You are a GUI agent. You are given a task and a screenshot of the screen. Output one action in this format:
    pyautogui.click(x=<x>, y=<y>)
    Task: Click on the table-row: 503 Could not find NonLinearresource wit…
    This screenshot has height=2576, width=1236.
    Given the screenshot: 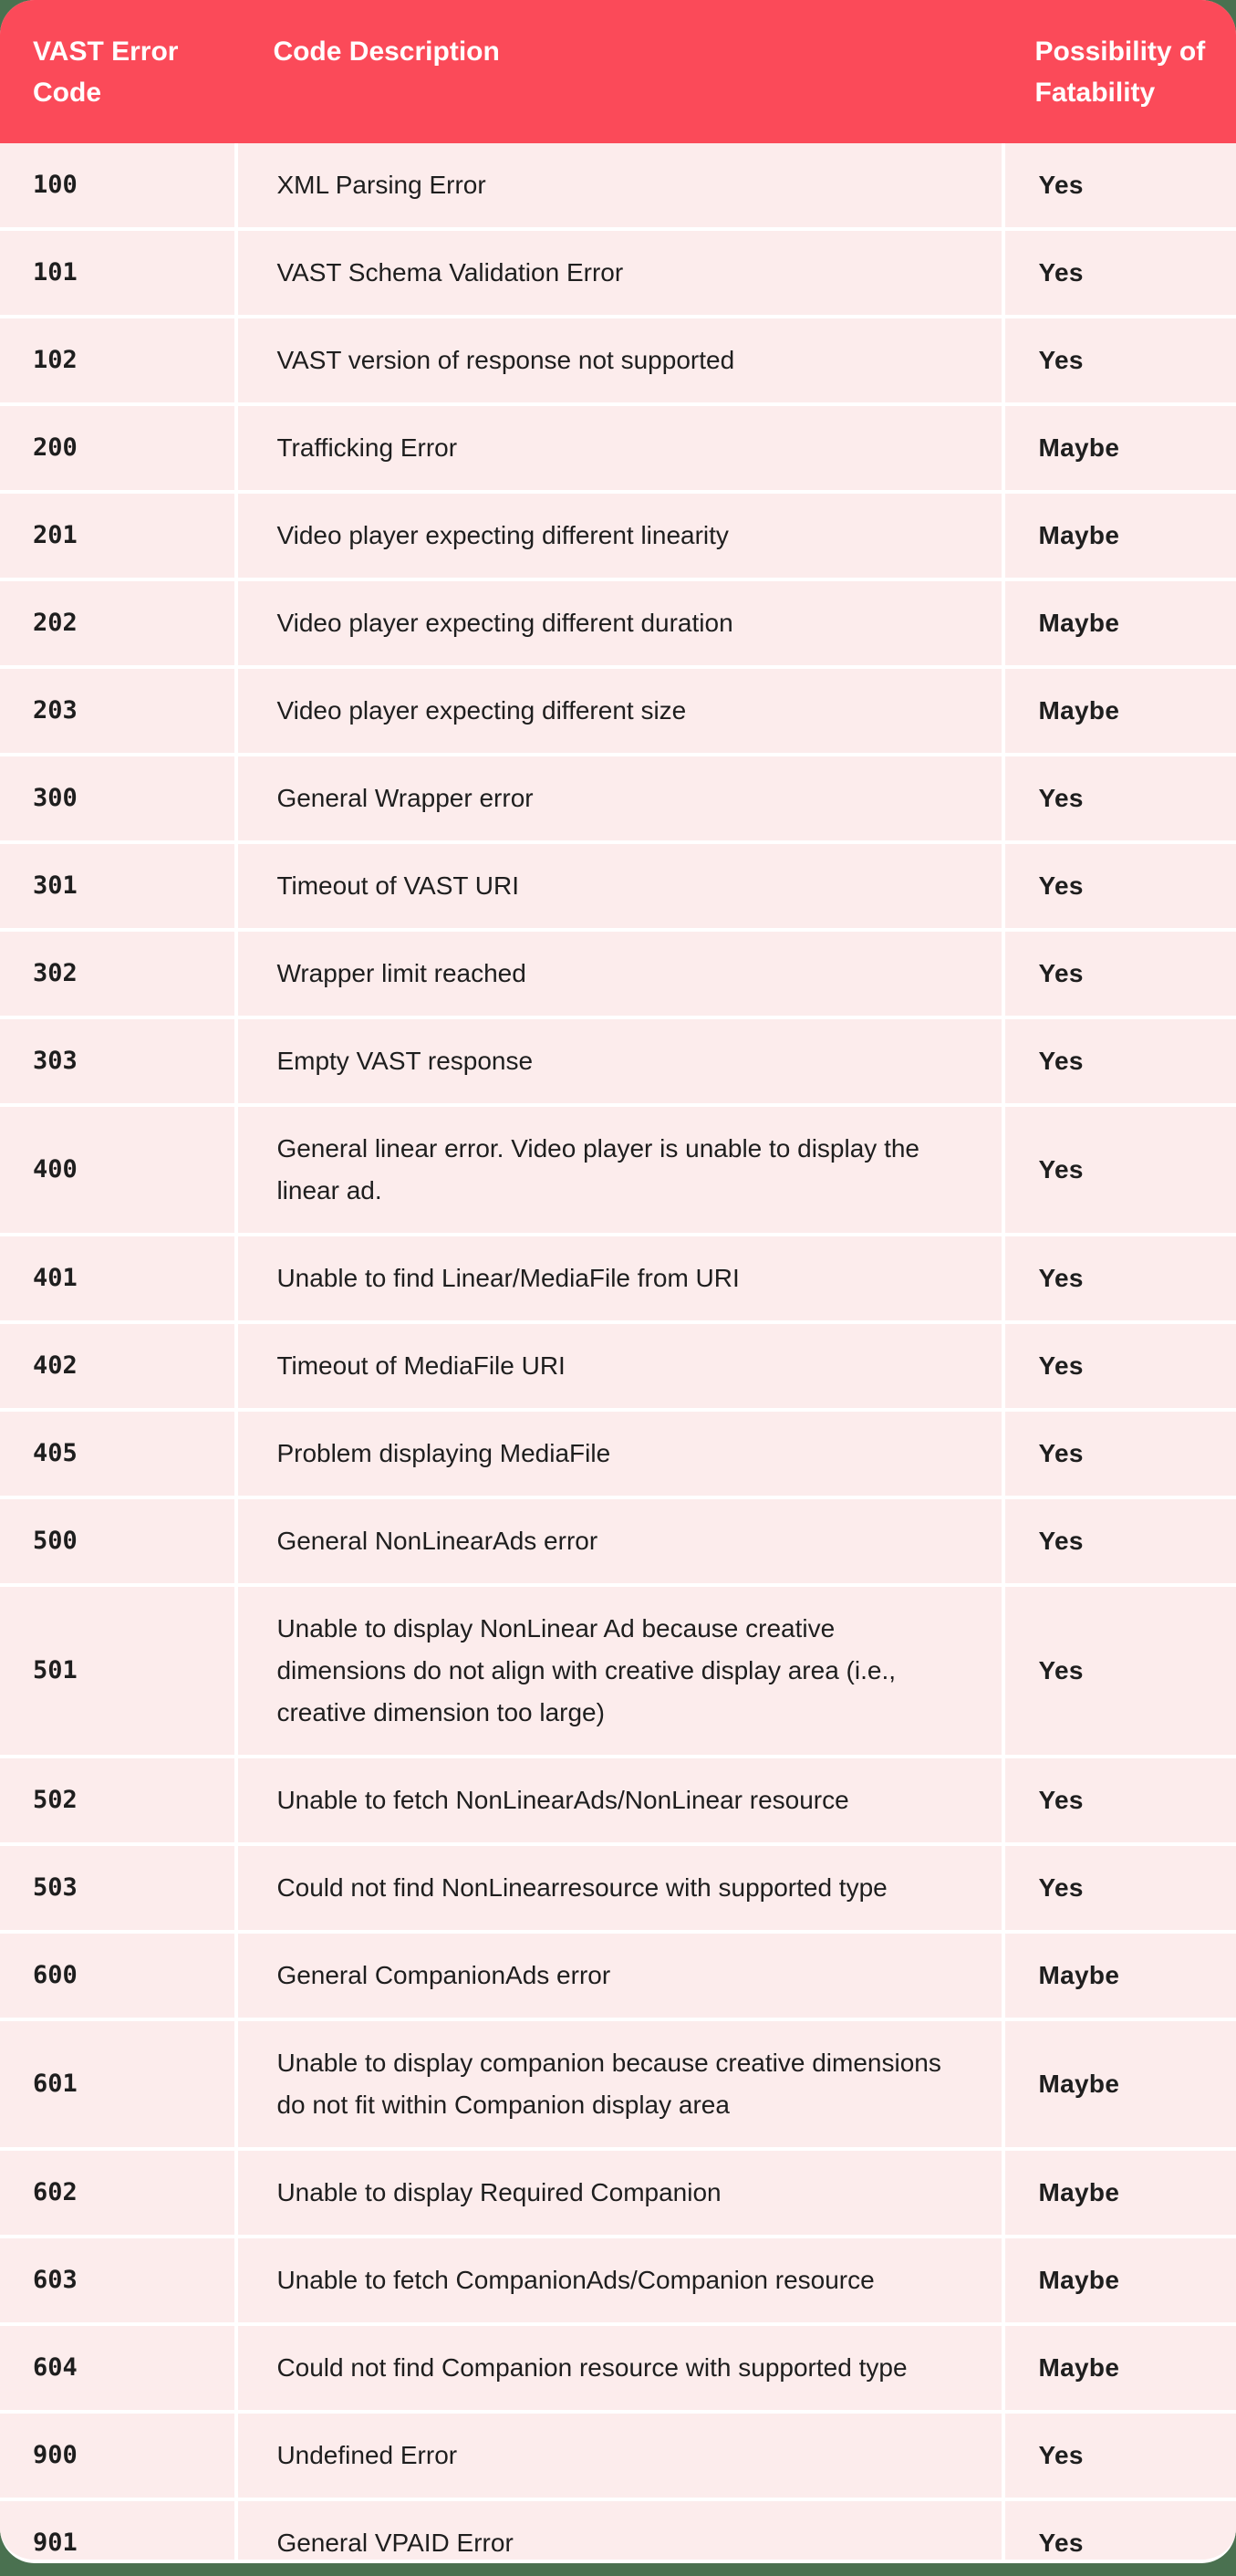 What is the action you would take?
    pyautogui.click(x=618, y=1886)
    